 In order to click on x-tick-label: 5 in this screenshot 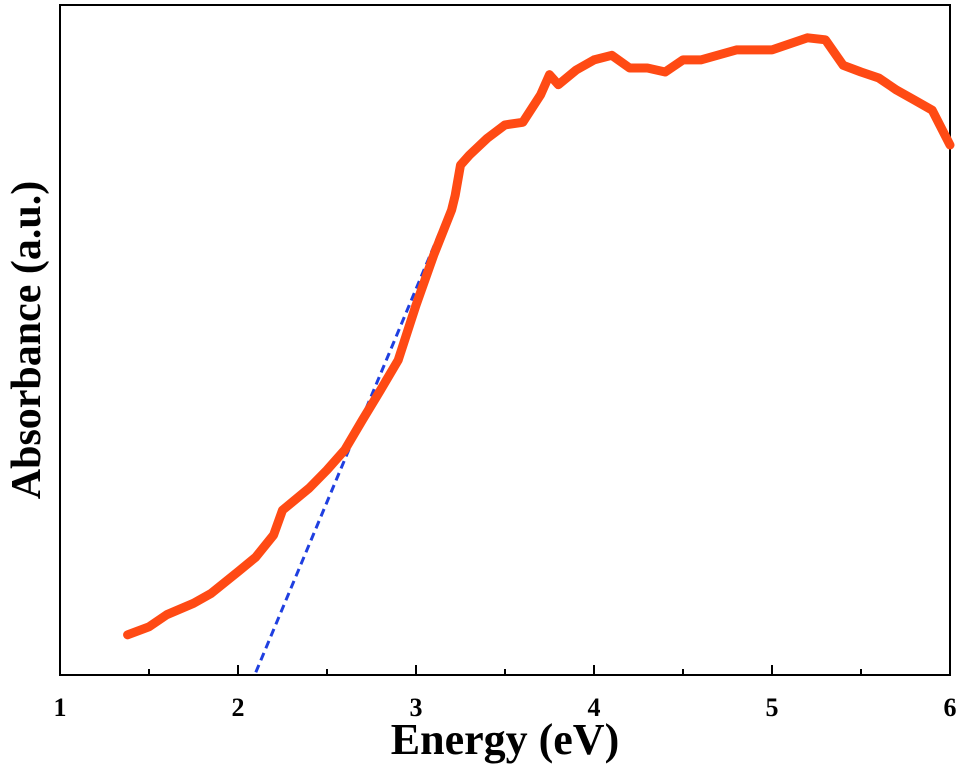, I will do `click(772, 707)`.